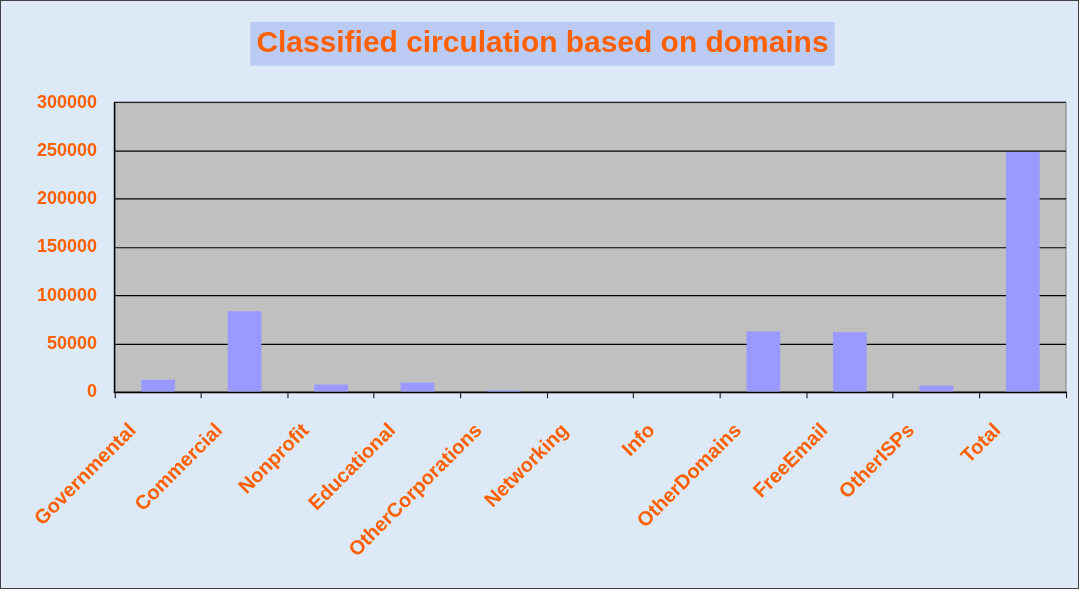 This screenshot has width=1081, height=591. I want to click on y-tick-label: 300000, so click(66, 101).